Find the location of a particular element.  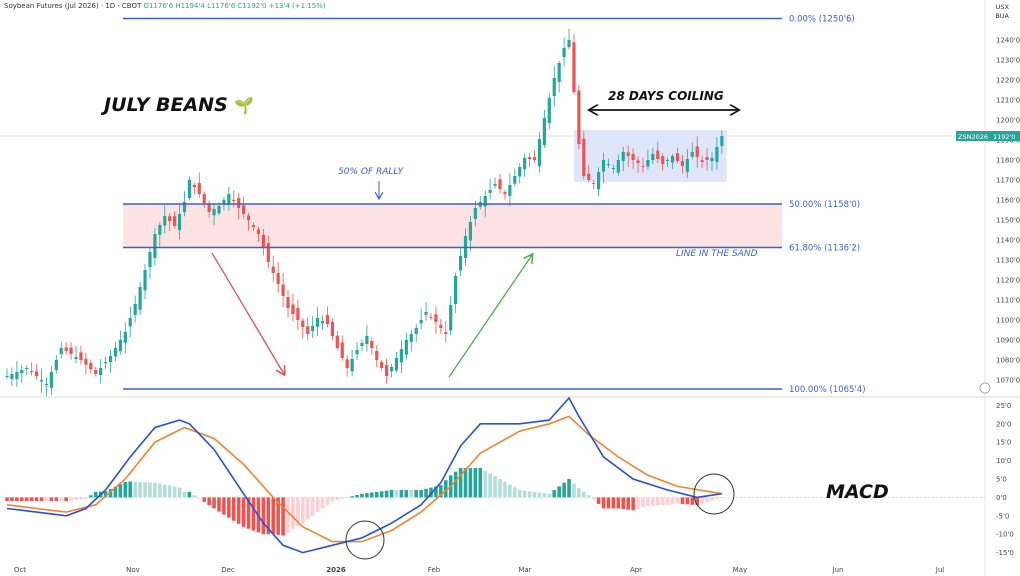

price-tick-label: 1180'0 is located at coordinates (1008, 161).